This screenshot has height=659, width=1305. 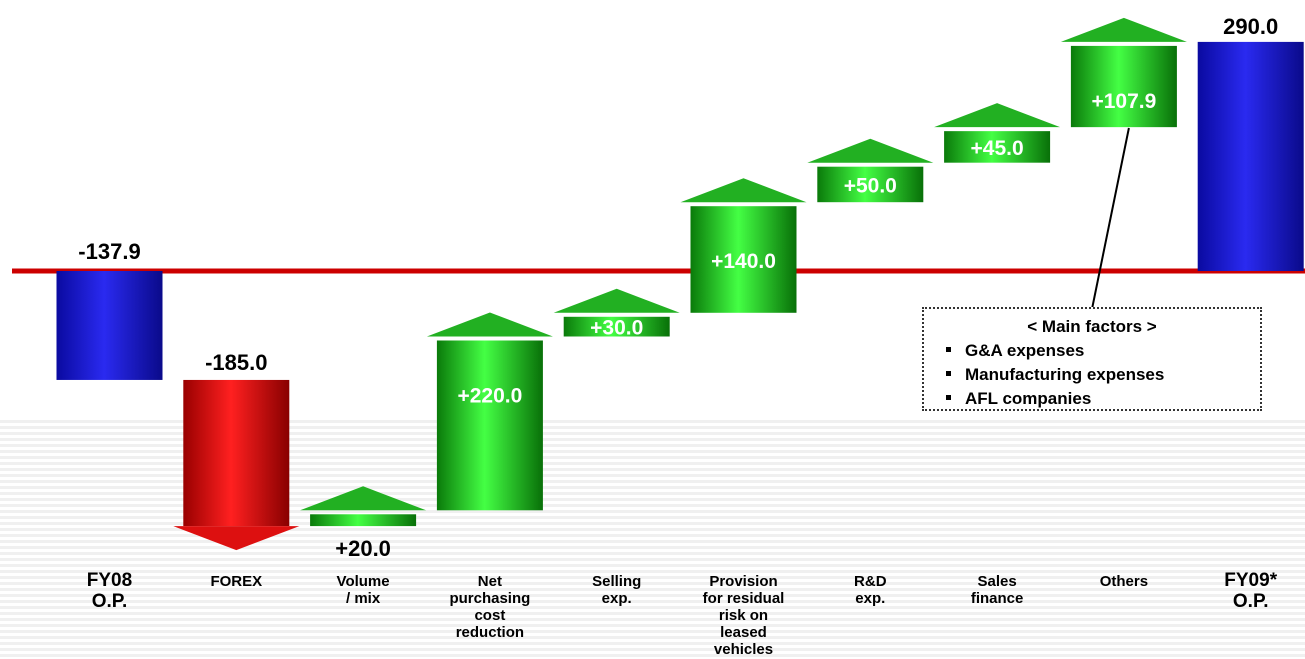 I want to click on leader-line, so click(x=1110, y=218).